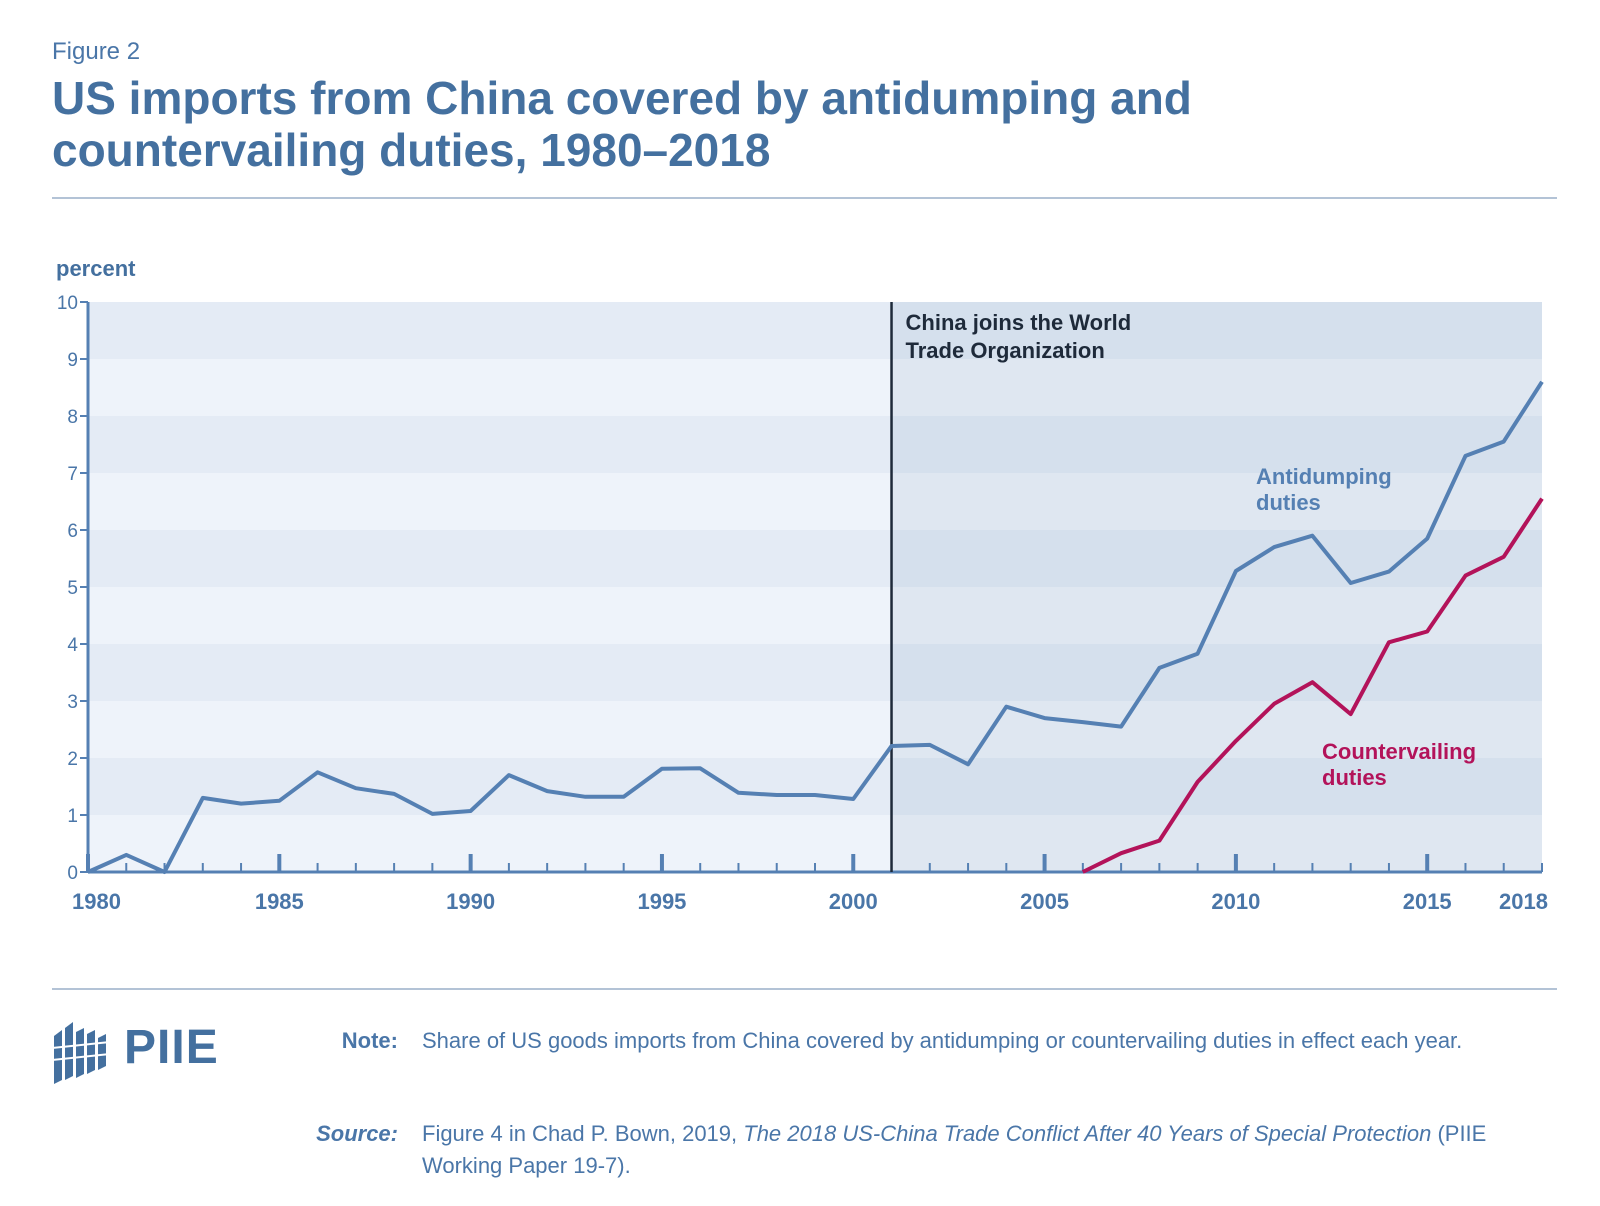 This screenshot has height=1206, width=1600. What do you see at coordinates (804, 198) in the screenshot?
I see `title-divider` at bounding box center [804, 198].